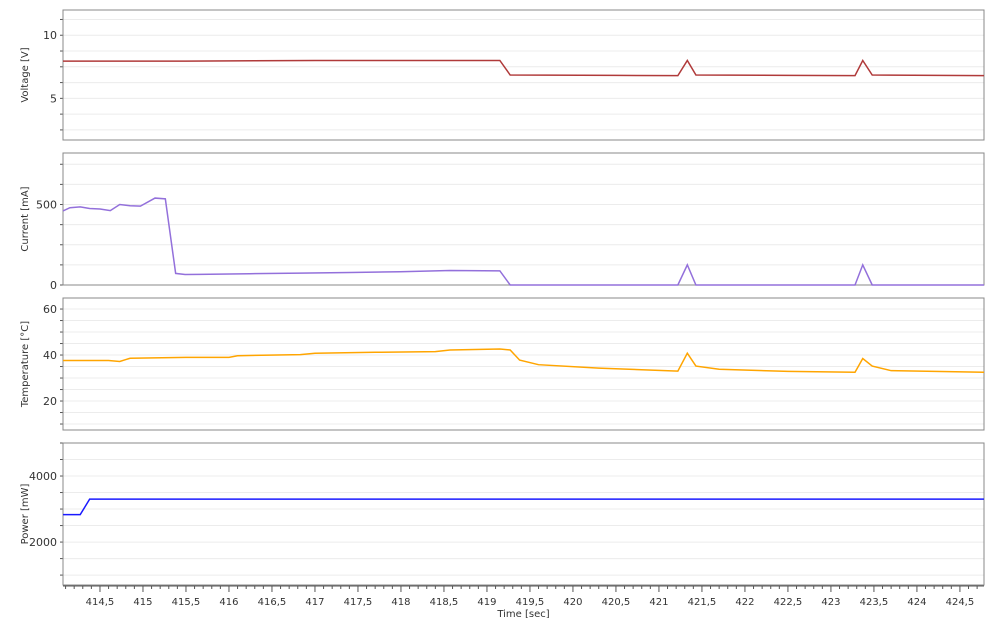  I want to click on x-tick-label: 417,5, so click(358, 602).